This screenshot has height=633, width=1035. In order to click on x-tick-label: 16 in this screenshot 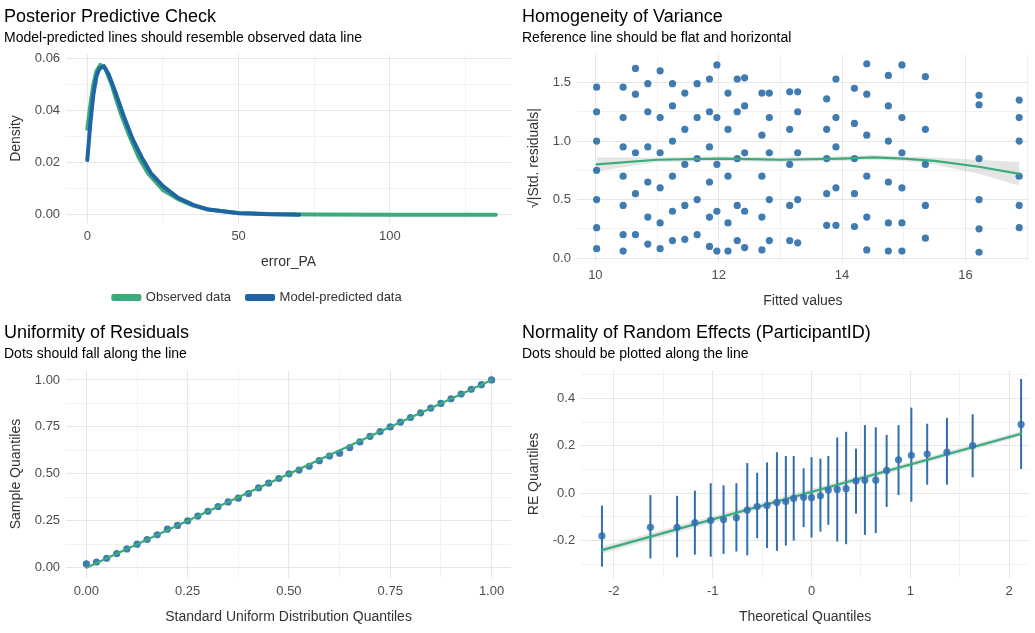, I will do `click(965, 274)`.